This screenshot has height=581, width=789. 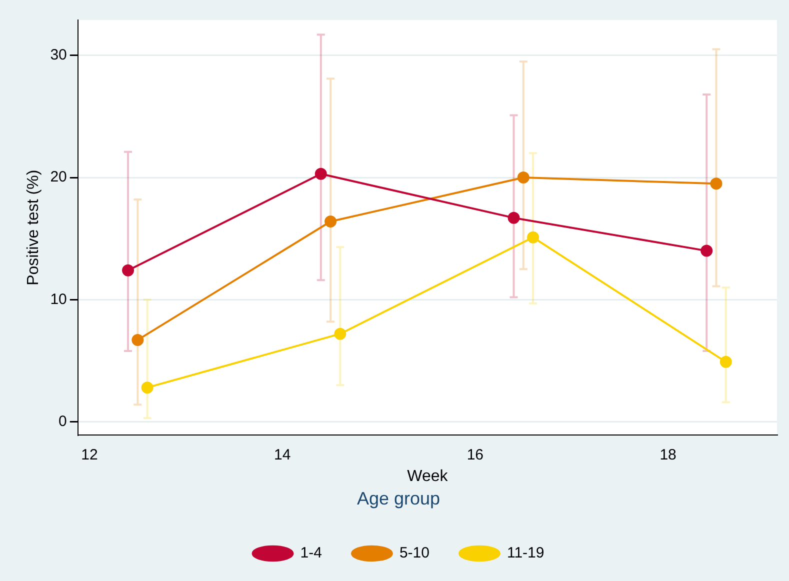 What do you see at coordinates (89, 455) in the screenshot?
I see `x-tick-label: 12` at bounding box center [89, 455].